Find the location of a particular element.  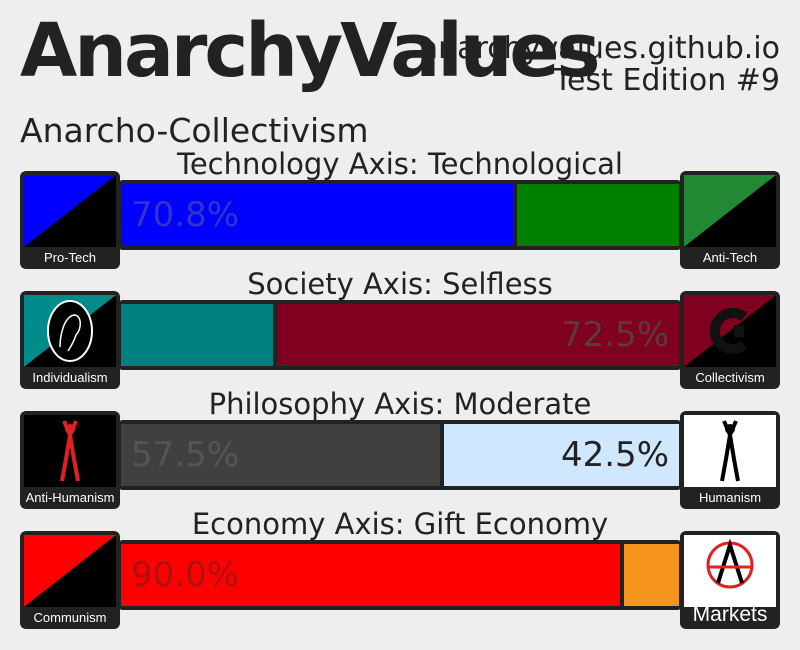

anti-humanism-percent: 57.5% is located at coordinates (185, 455).